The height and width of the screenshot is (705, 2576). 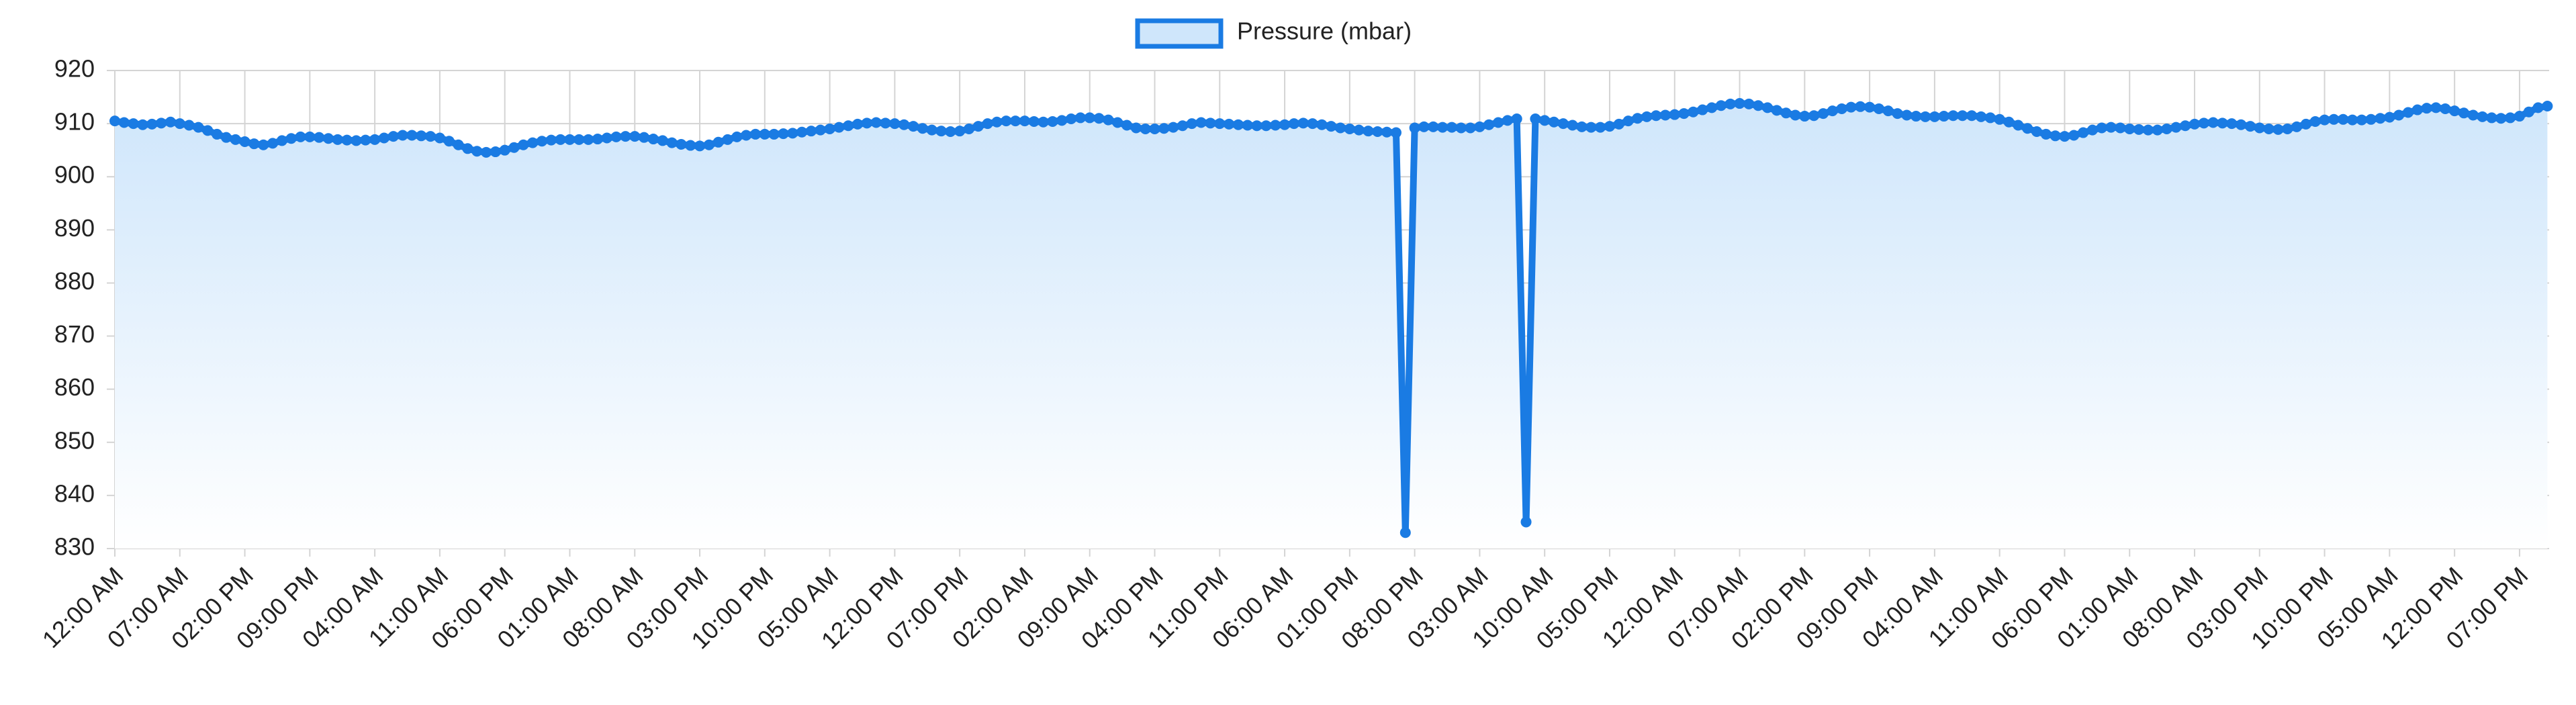 I want to click on y-tick-label: 850, so click(x=74, y=440).